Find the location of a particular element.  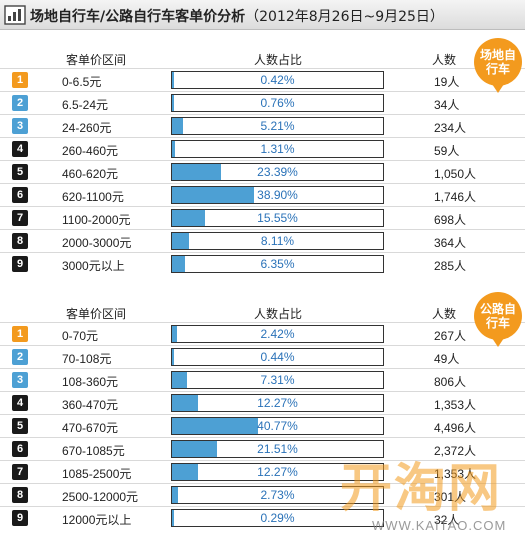

table-row: 1 0-6.5元 0.42% 19人 is located at coordinates (262, 79).